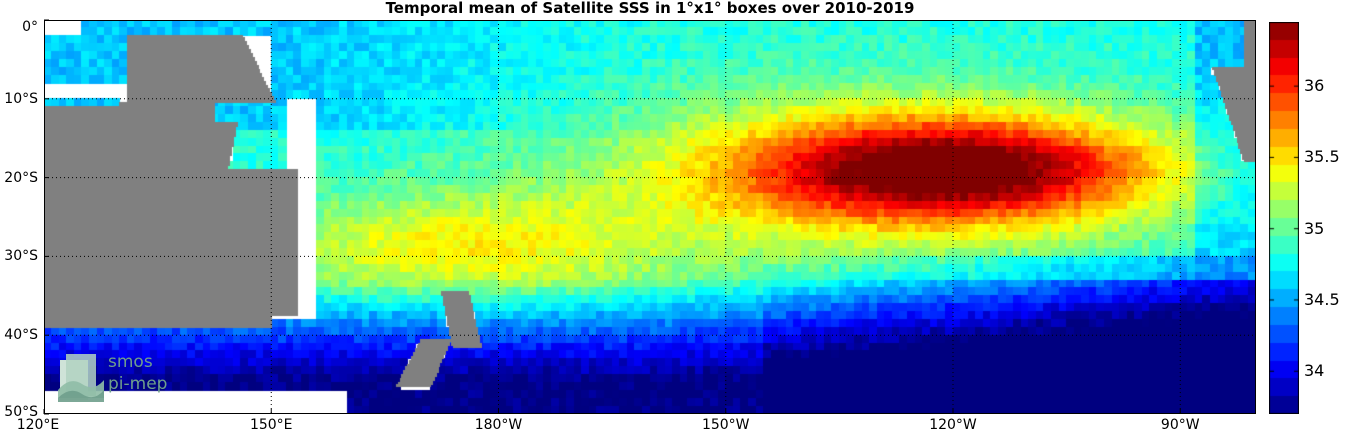  What do you see at coordinates (21, 256) in the screenshot?
I see `lat-tick-label: 30°S` at bounding box center [21, 256].